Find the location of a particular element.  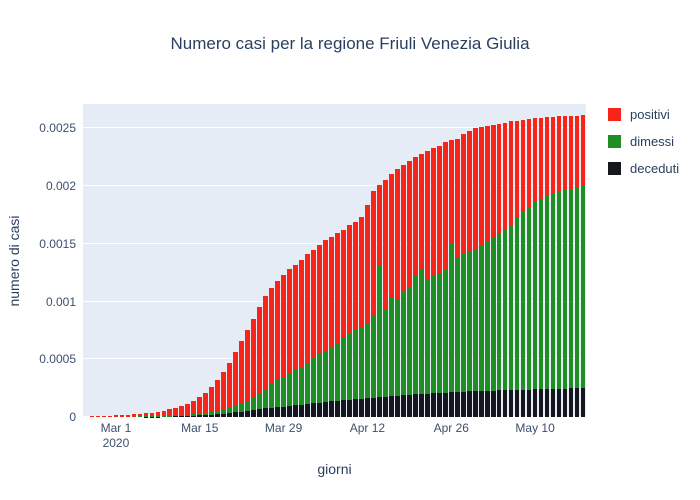

y-tick-label: 0.001 is located at coordinates (60, 301).